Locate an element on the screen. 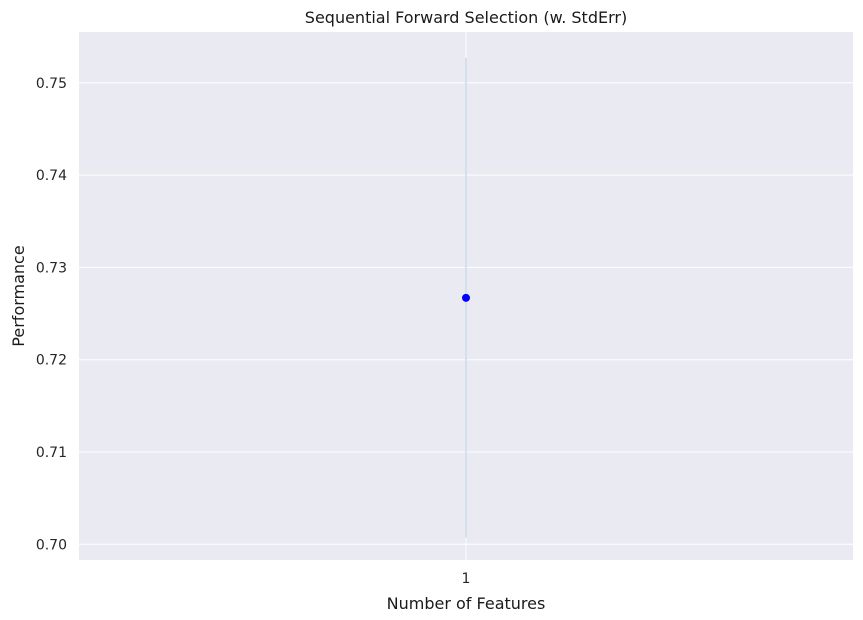 The width and height of the screenshot is (863, 620). data-points is located at coordinates (466, 297).